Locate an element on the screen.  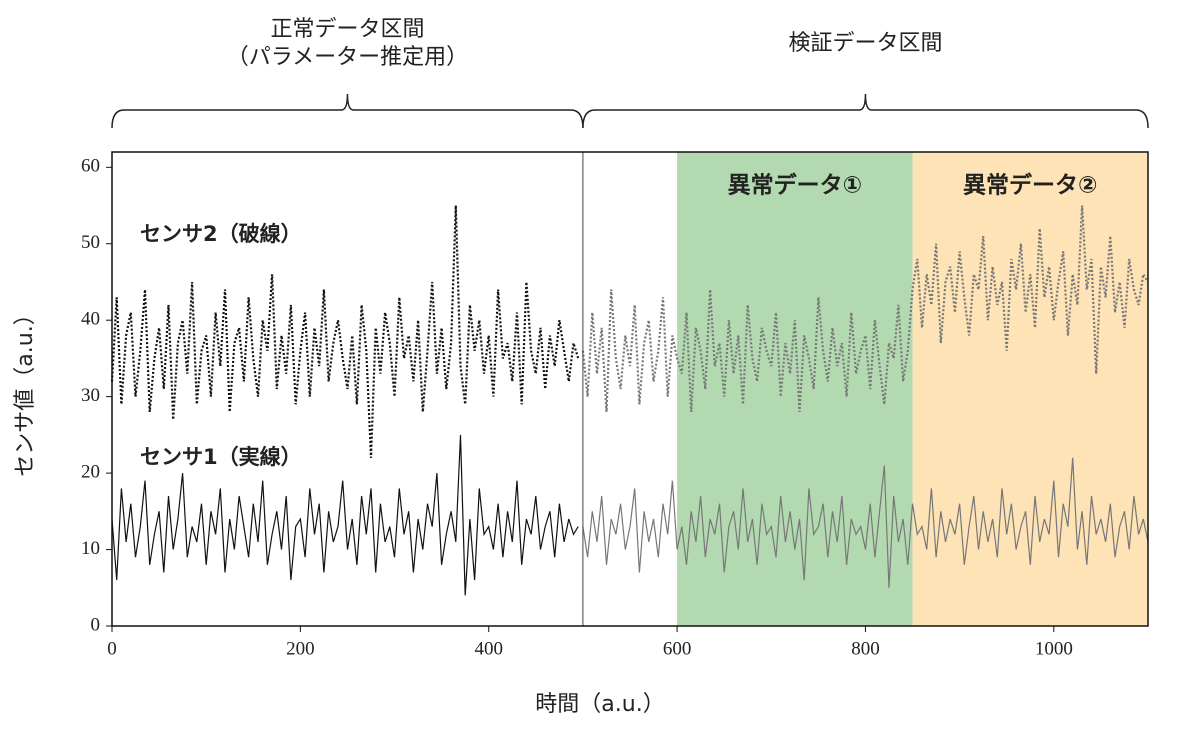
series-label: センサ1（実線） is located at coordinates (221, 457).